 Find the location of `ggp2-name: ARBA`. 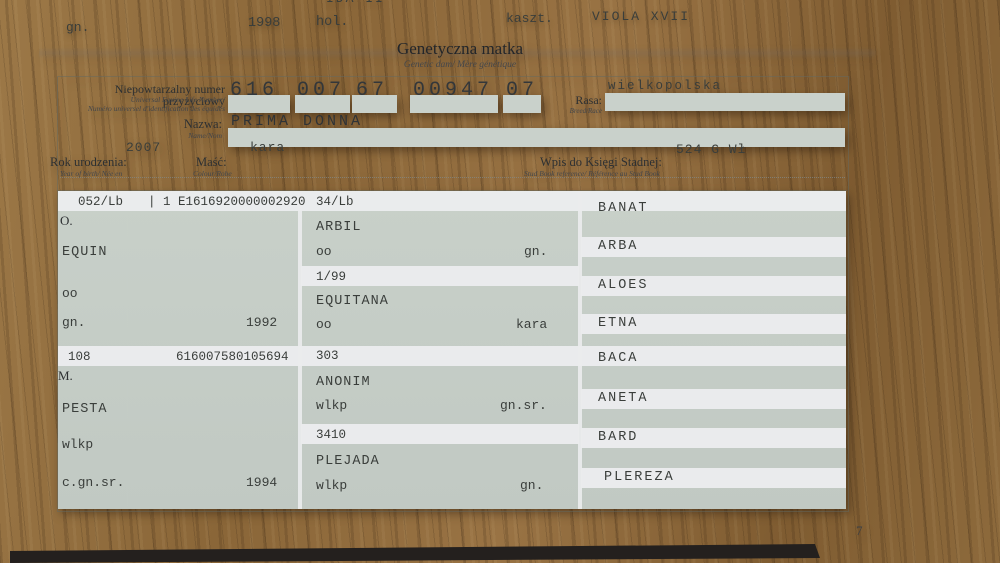

ggp2-name: ARBA is located at coordinates (618, 246).